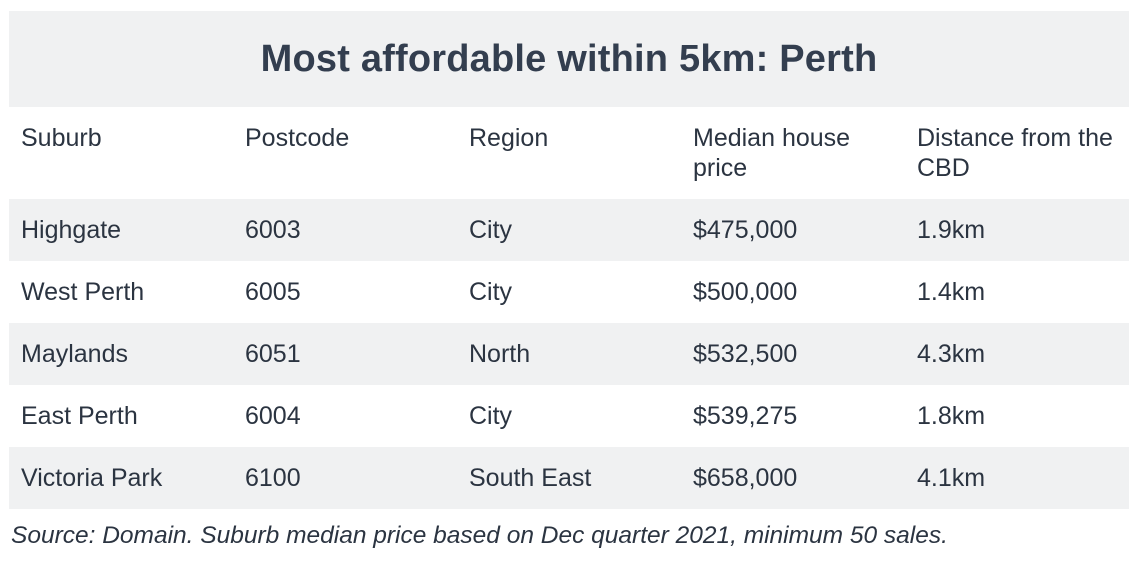 Image resolution: width=1140 pixels, height=586 pixels. What do you see at coordinates (569, 416) in the screenshot?
I see `table-row: East Perth 6004 City $539,275 1.8km` at bounding box center [569, 416].